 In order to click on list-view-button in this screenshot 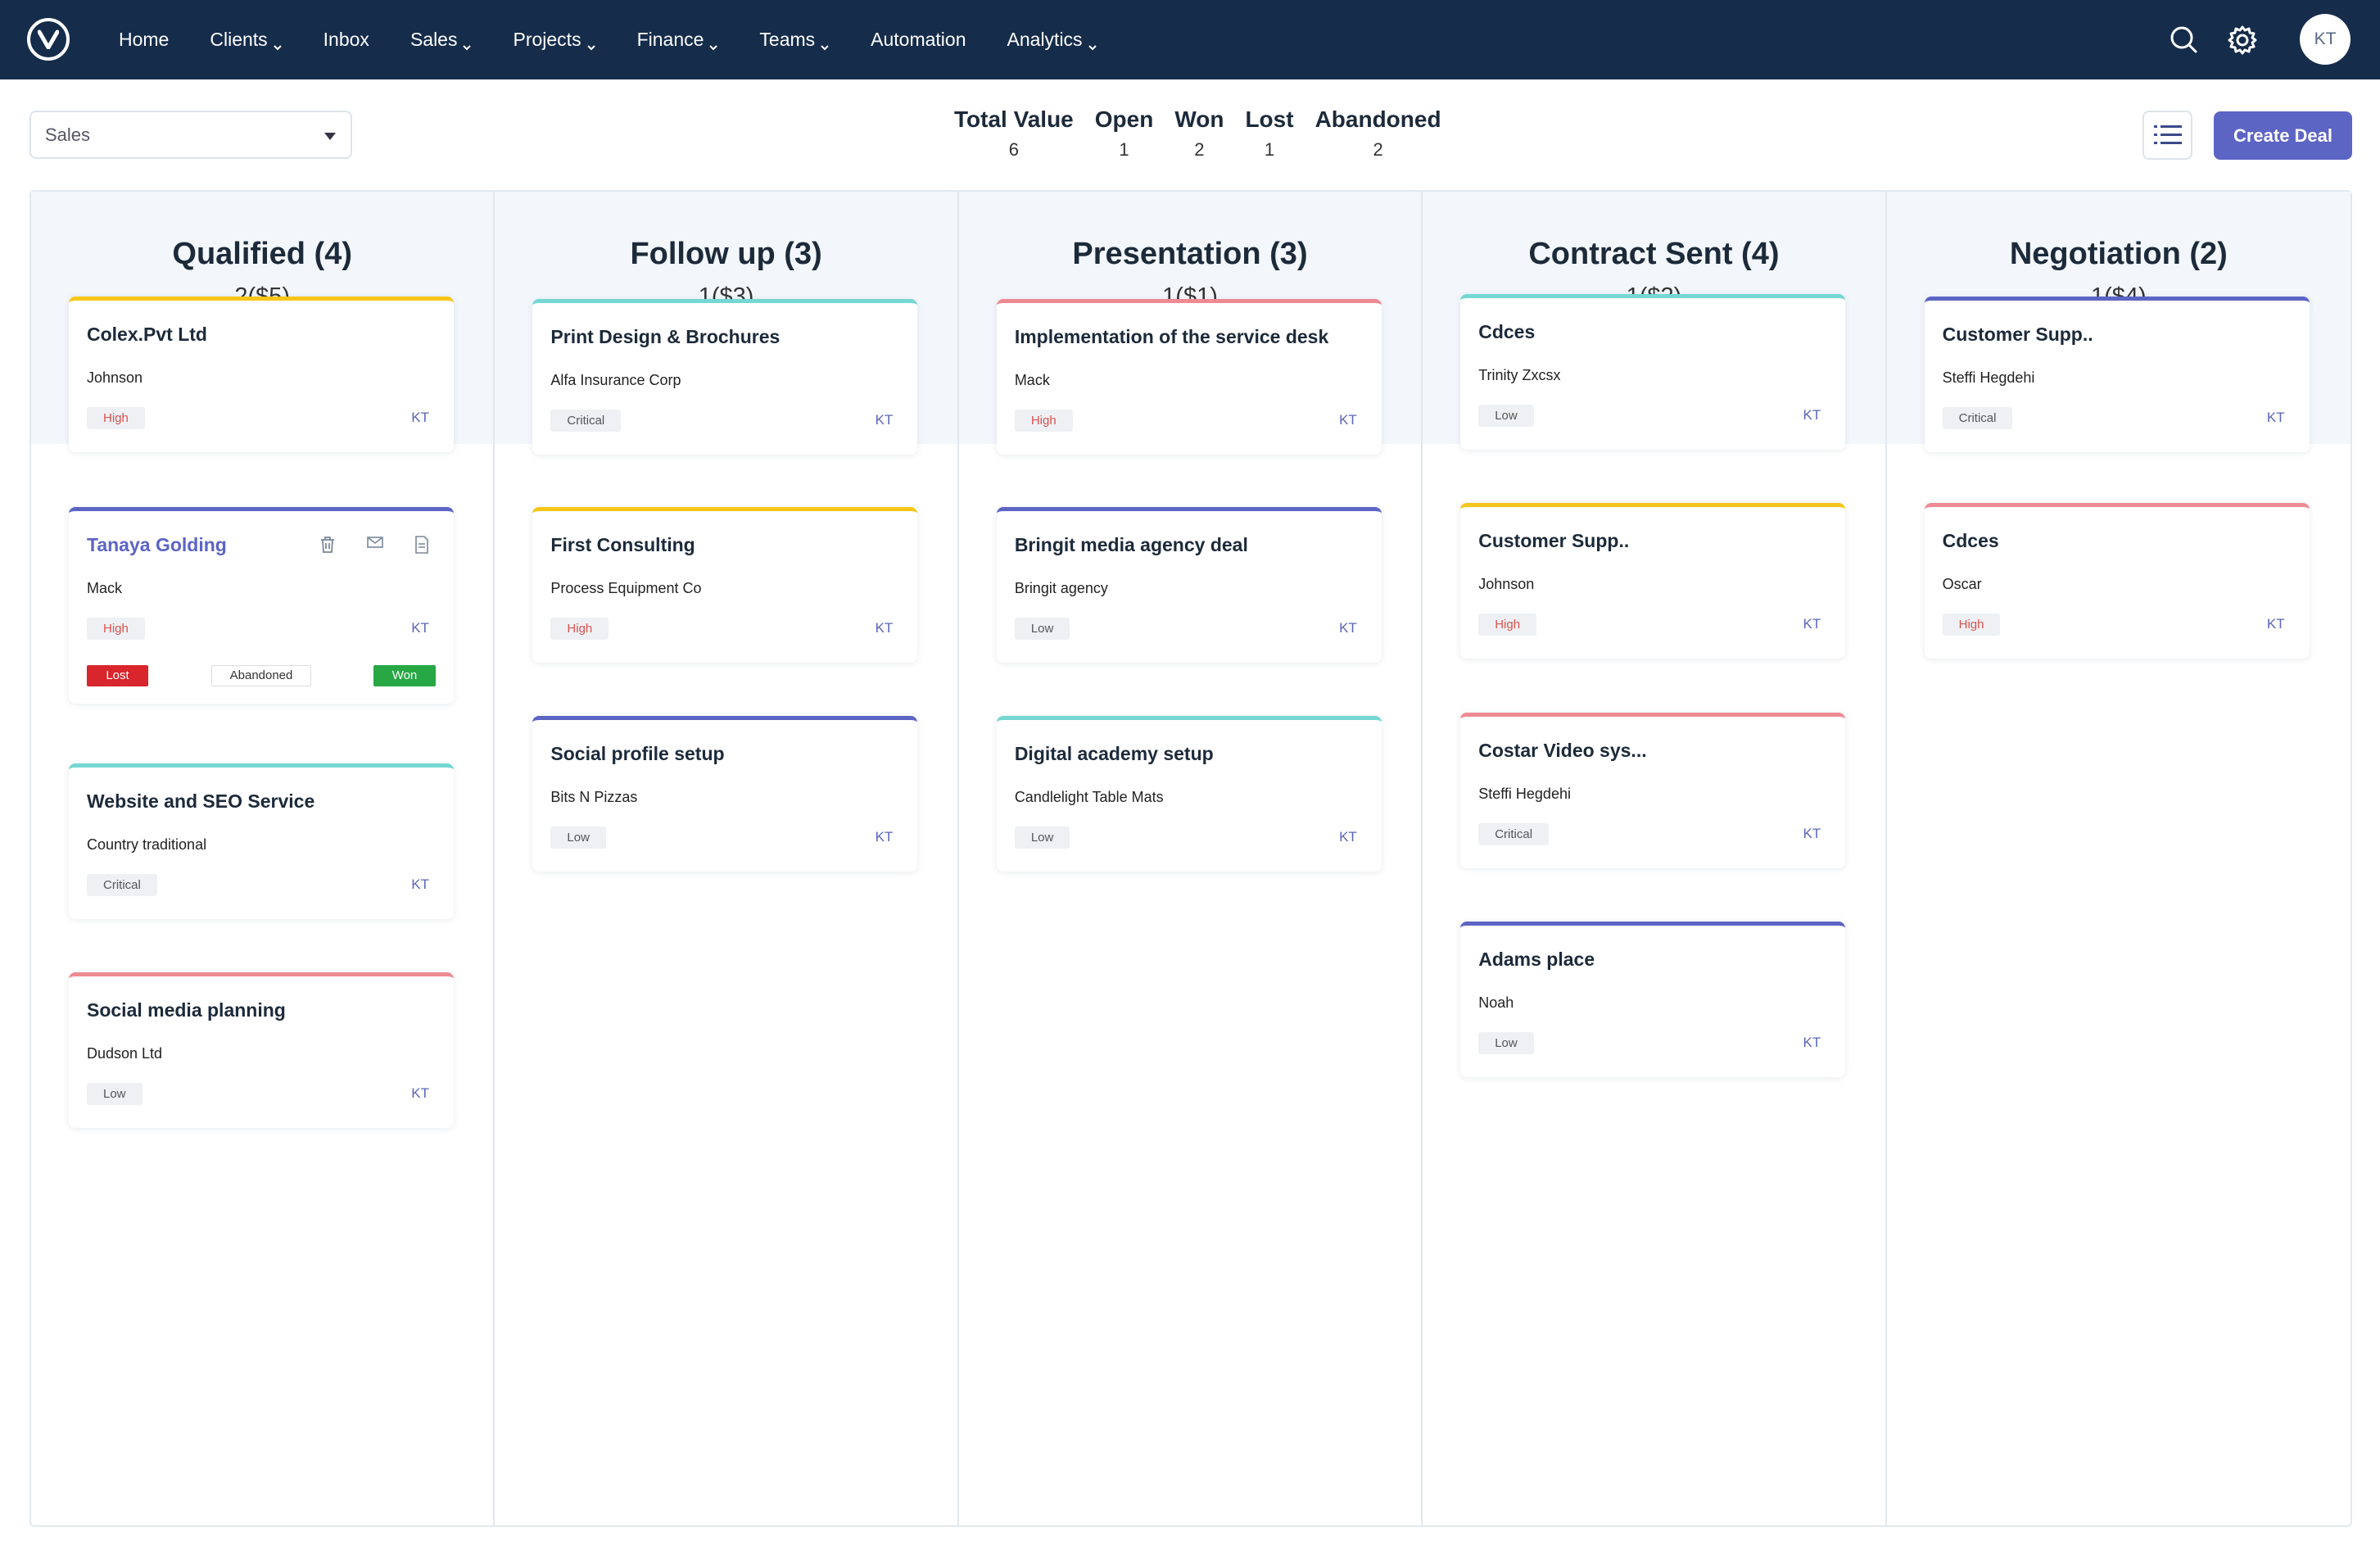, I will do `click(2167, 135)`.